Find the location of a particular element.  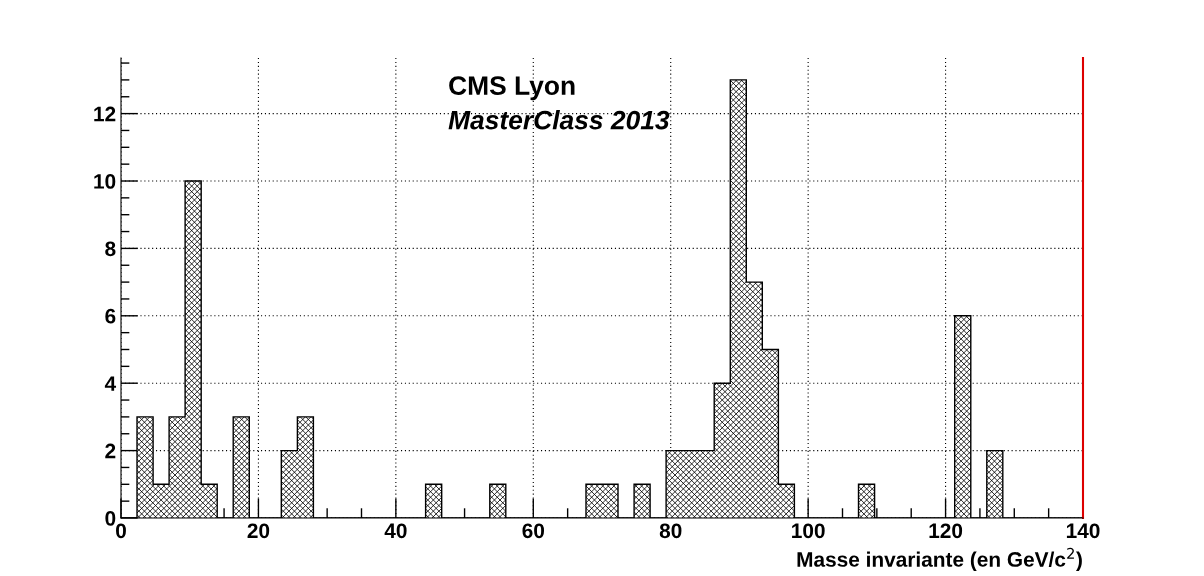

y-tick-label: 12 is located at coordinates (105, 114).